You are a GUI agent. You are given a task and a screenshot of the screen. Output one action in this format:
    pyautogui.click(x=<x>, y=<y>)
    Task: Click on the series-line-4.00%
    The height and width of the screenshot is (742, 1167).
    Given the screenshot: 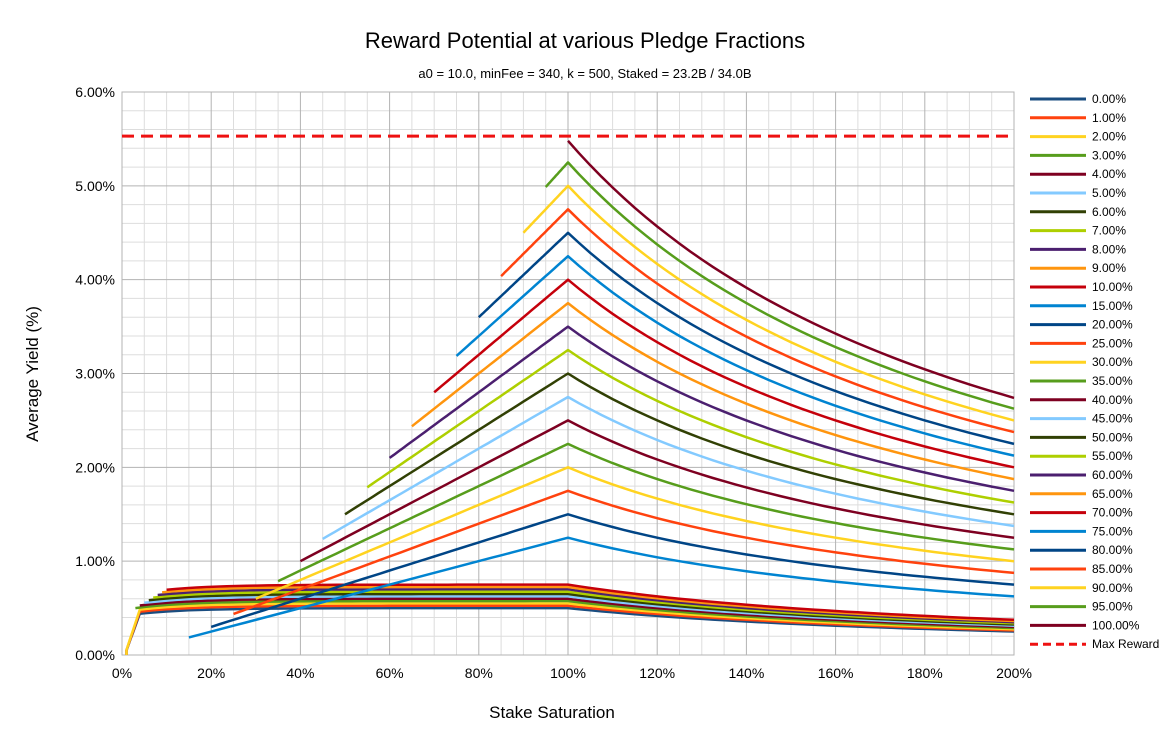 What is the action you would take?
    pyautogui.click(x=577, y=613)
    